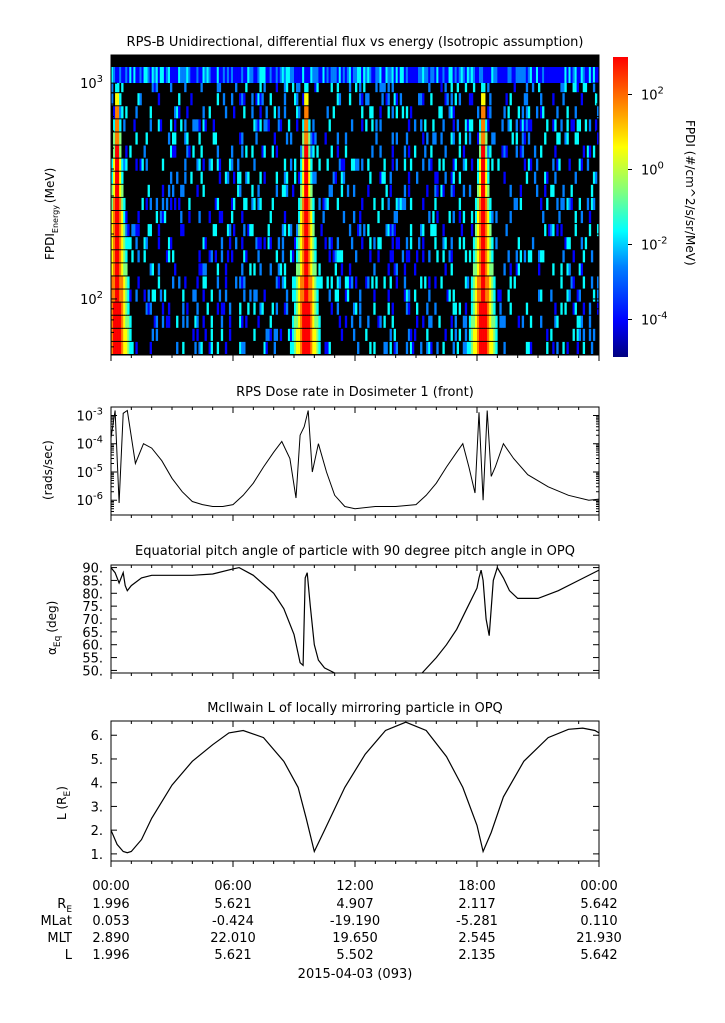  Describe the element at coordinates (97, 760) in the screenshot. I see `y-tick-label: 5.` at that location.